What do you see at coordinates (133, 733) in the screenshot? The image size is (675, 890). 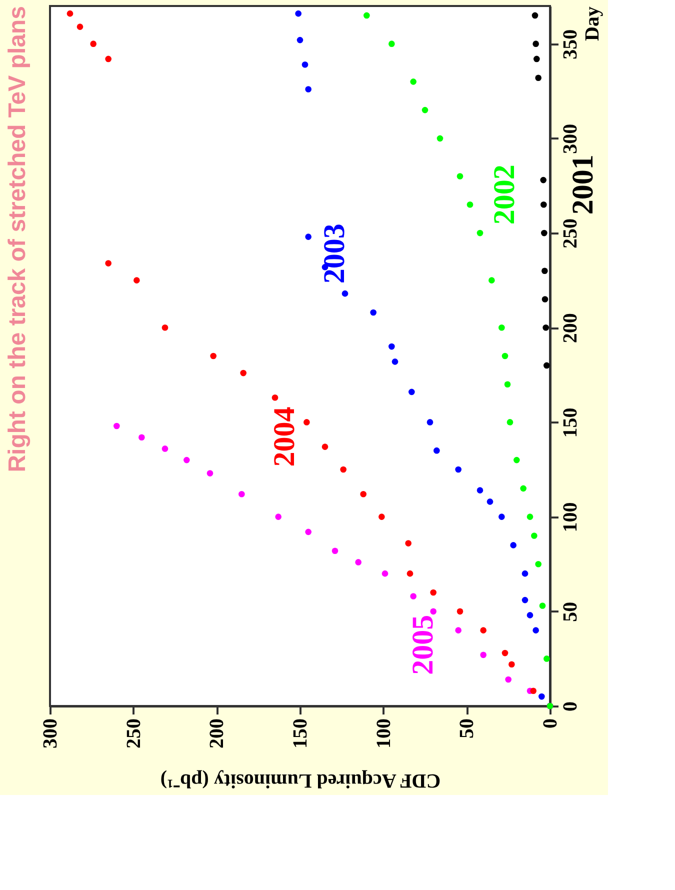 I see `x-tick-label: 250` at bounding box center [133, 733].